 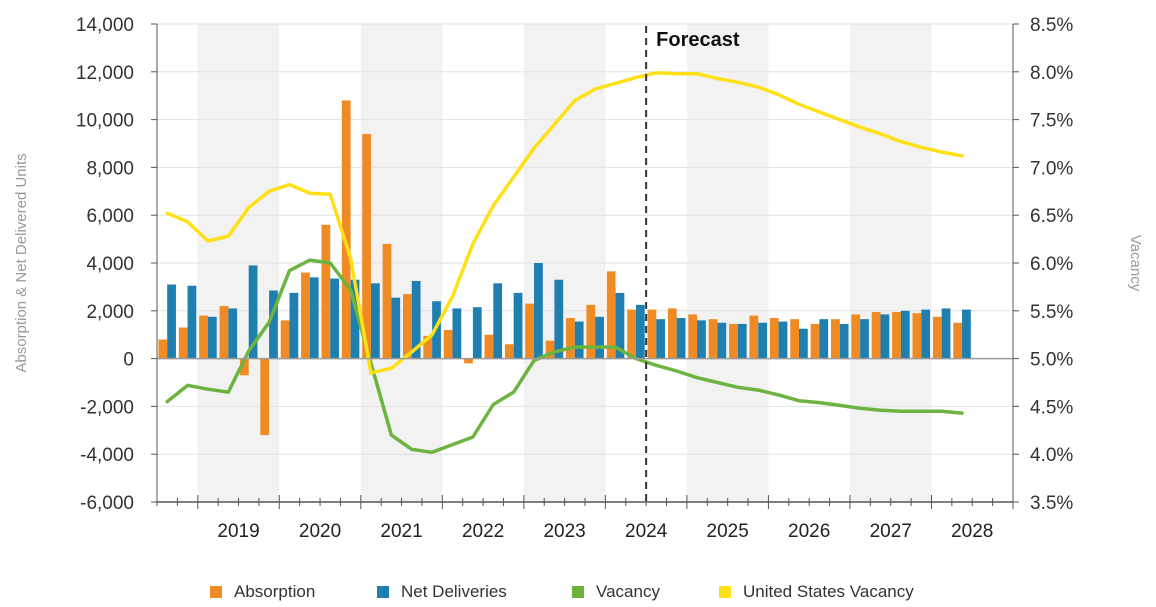 I want to click on y-right-tick-label: 3.5%, so click(x=1051, y=503).